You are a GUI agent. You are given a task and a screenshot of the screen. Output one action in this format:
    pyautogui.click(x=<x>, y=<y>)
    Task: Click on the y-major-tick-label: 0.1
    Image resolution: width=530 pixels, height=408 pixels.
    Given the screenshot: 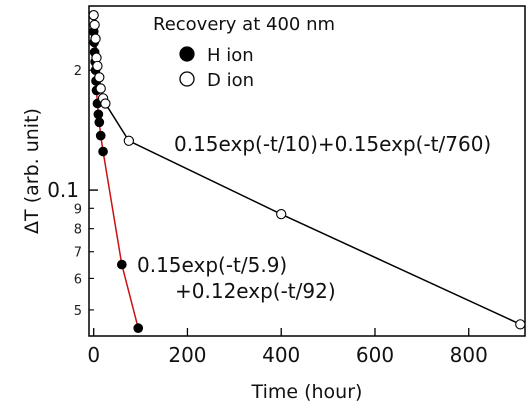 What is the action you would take?
    pyautogui.click(x=63, y=190)
    